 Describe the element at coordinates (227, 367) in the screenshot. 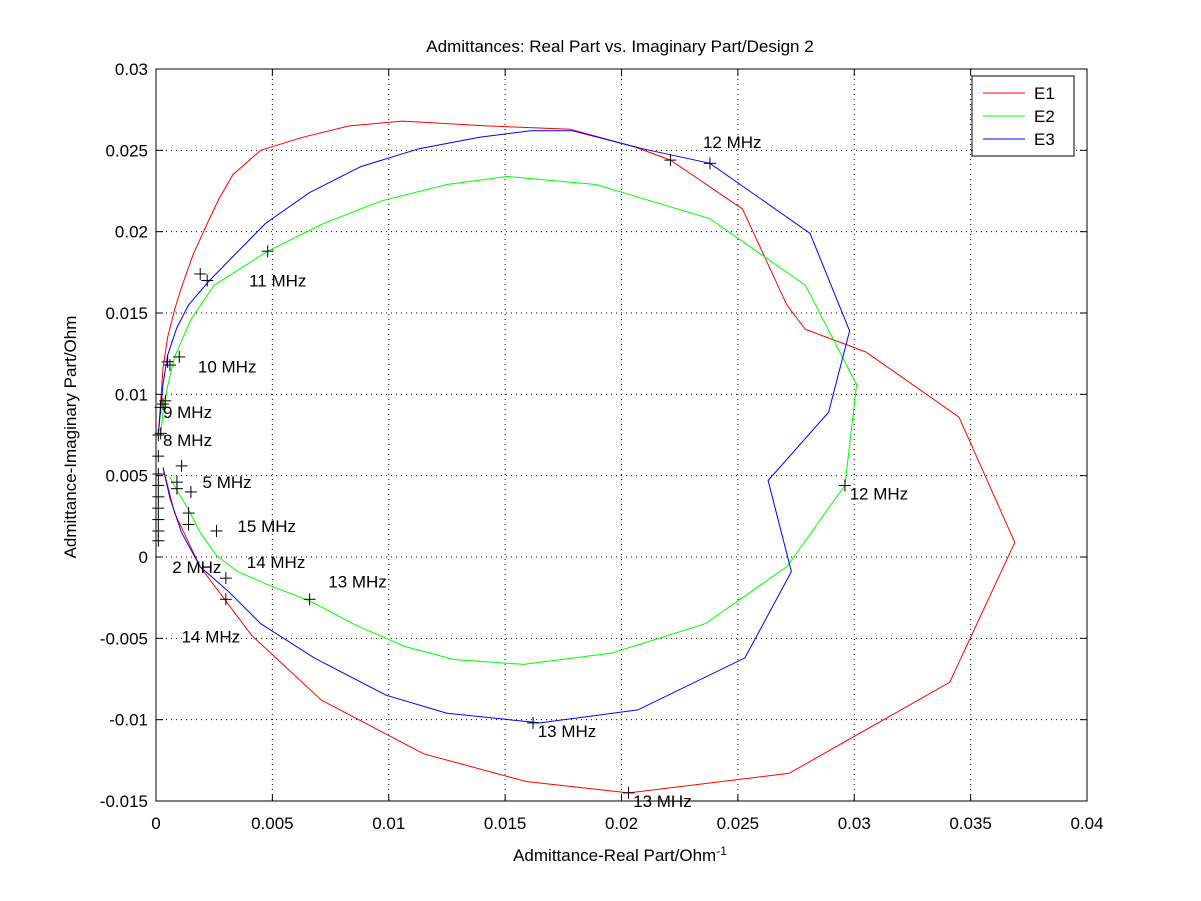

I see `frequency-annotation: 10 MHz` at that location.